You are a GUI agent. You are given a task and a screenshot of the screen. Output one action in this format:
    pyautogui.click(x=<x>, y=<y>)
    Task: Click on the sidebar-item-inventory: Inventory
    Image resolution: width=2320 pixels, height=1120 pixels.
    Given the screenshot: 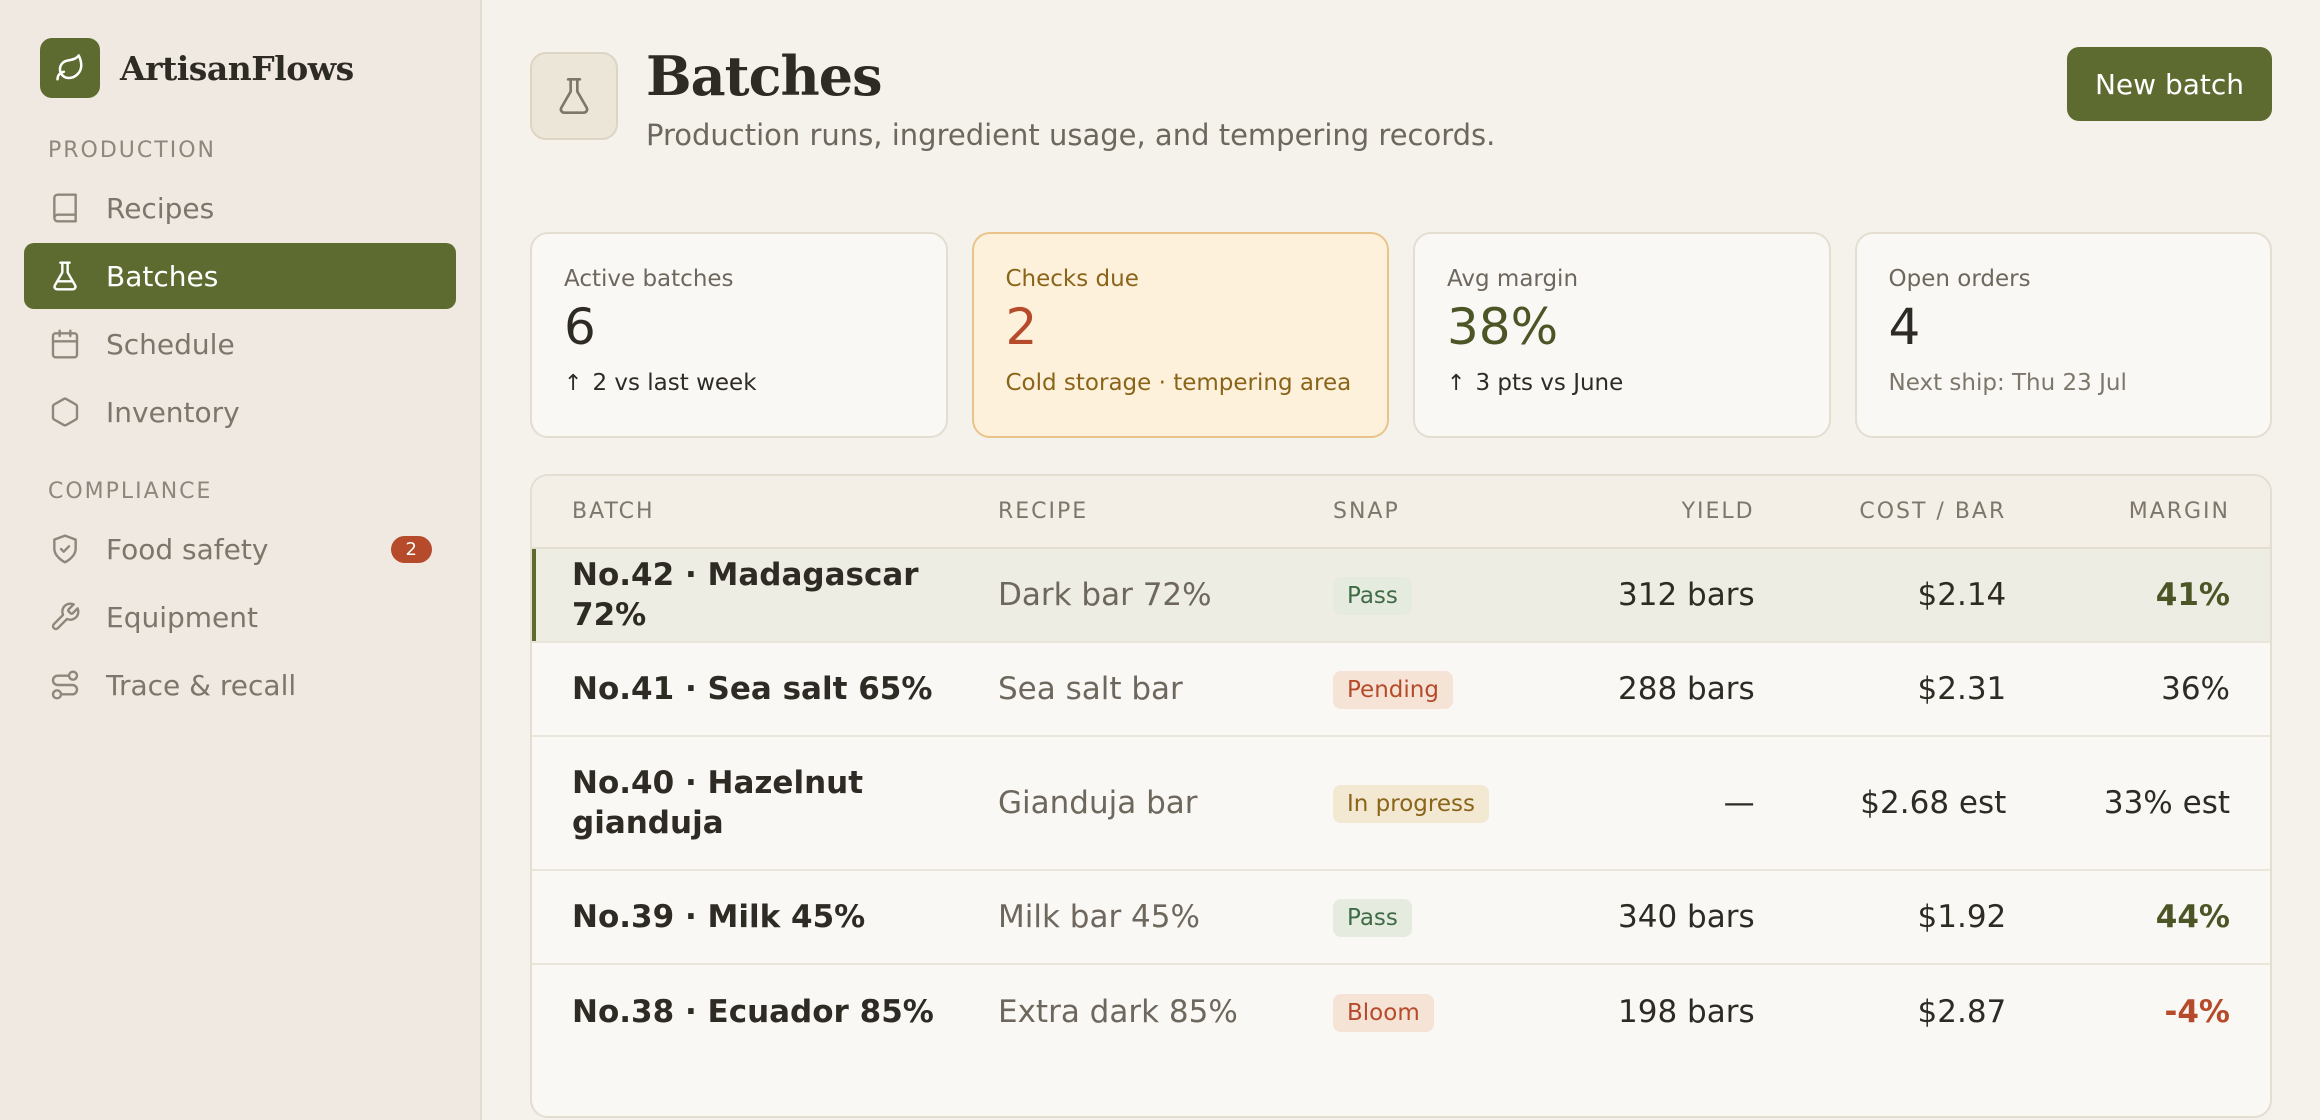 What is the action you would take?
    pyautogui.click(x=240, y=412)
    